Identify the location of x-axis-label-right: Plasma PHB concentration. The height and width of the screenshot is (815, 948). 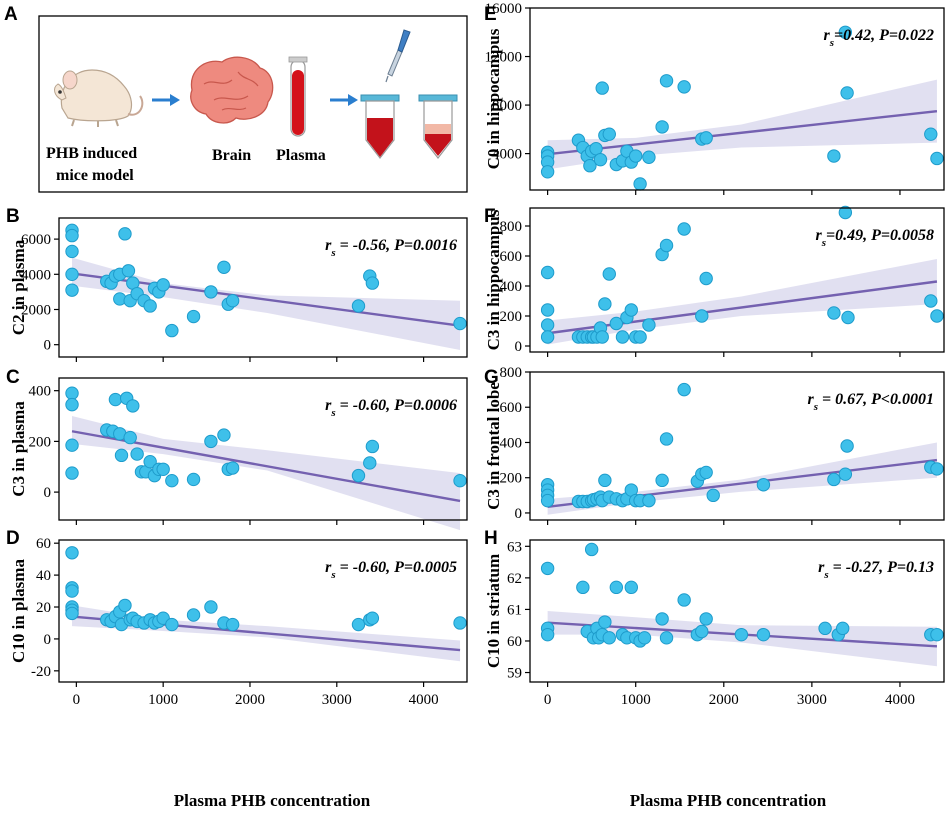
(728, 800).